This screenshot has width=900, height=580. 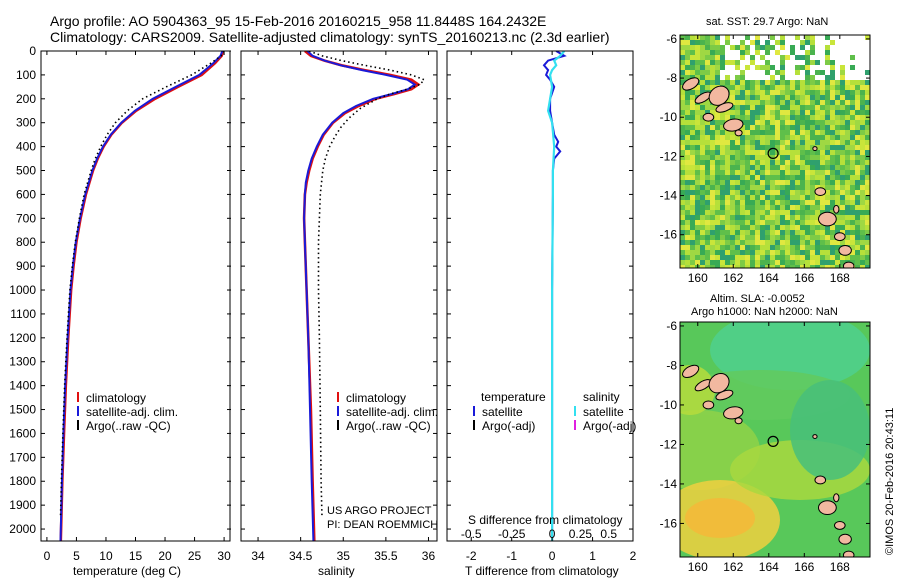 What do you see at coordinates (344, 556) in the screenshot?
I see `x-tick-label: 35` at bounding box center [344, 556].